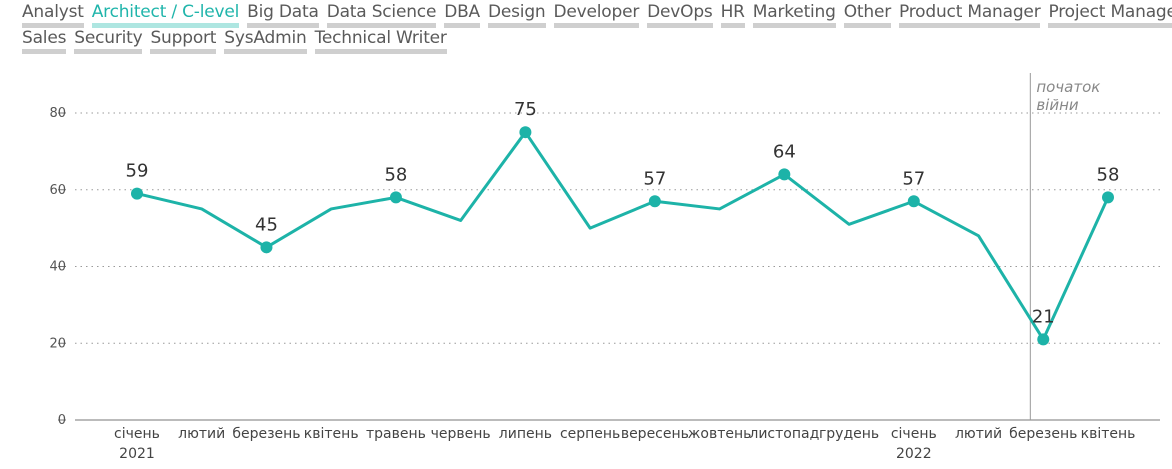  I want to click on filter-architect-c-level: Architect / C-level, so click(165, 15).